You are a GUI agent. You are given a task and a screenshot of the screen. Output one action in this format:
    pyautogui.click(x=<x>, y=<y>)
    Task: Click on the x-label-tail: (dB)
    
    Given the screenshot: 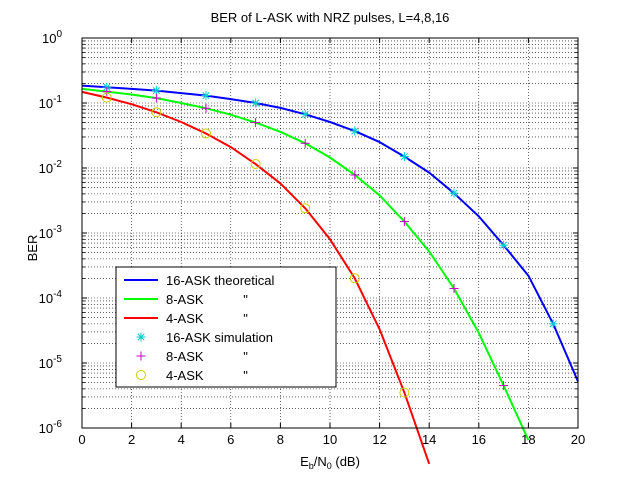 What is the action you would take?
    pyautogui.click(x=346, y=461)
    